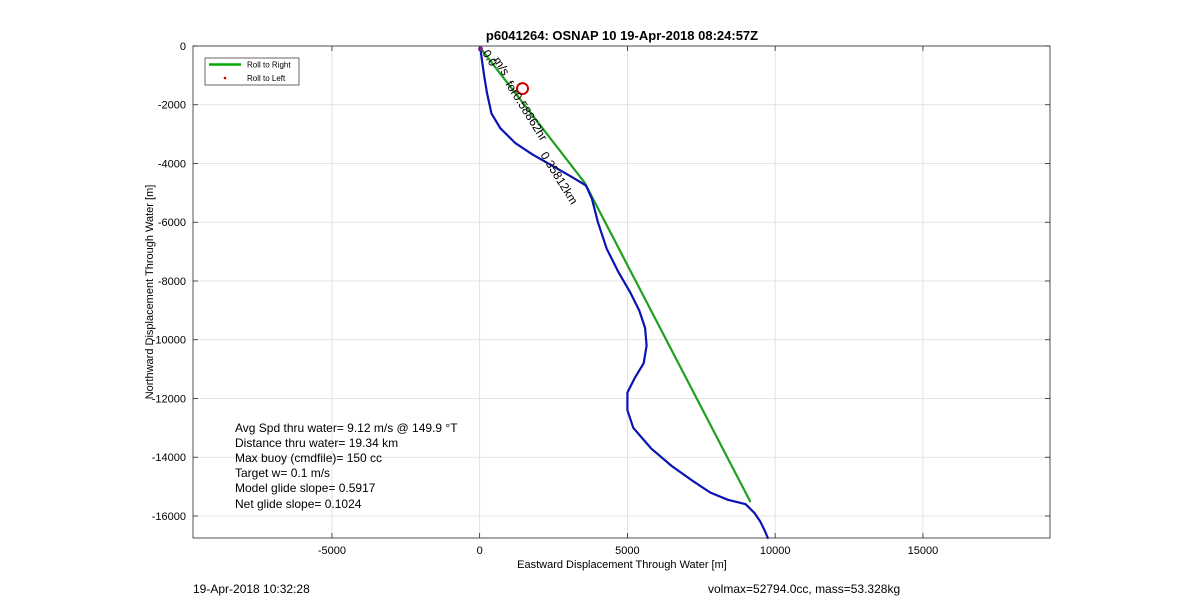 This screenshot has height=606, width=1200. Describe the element at coordinates (523, 89) in the screenshot. I see `red-circle-marker` at that location.